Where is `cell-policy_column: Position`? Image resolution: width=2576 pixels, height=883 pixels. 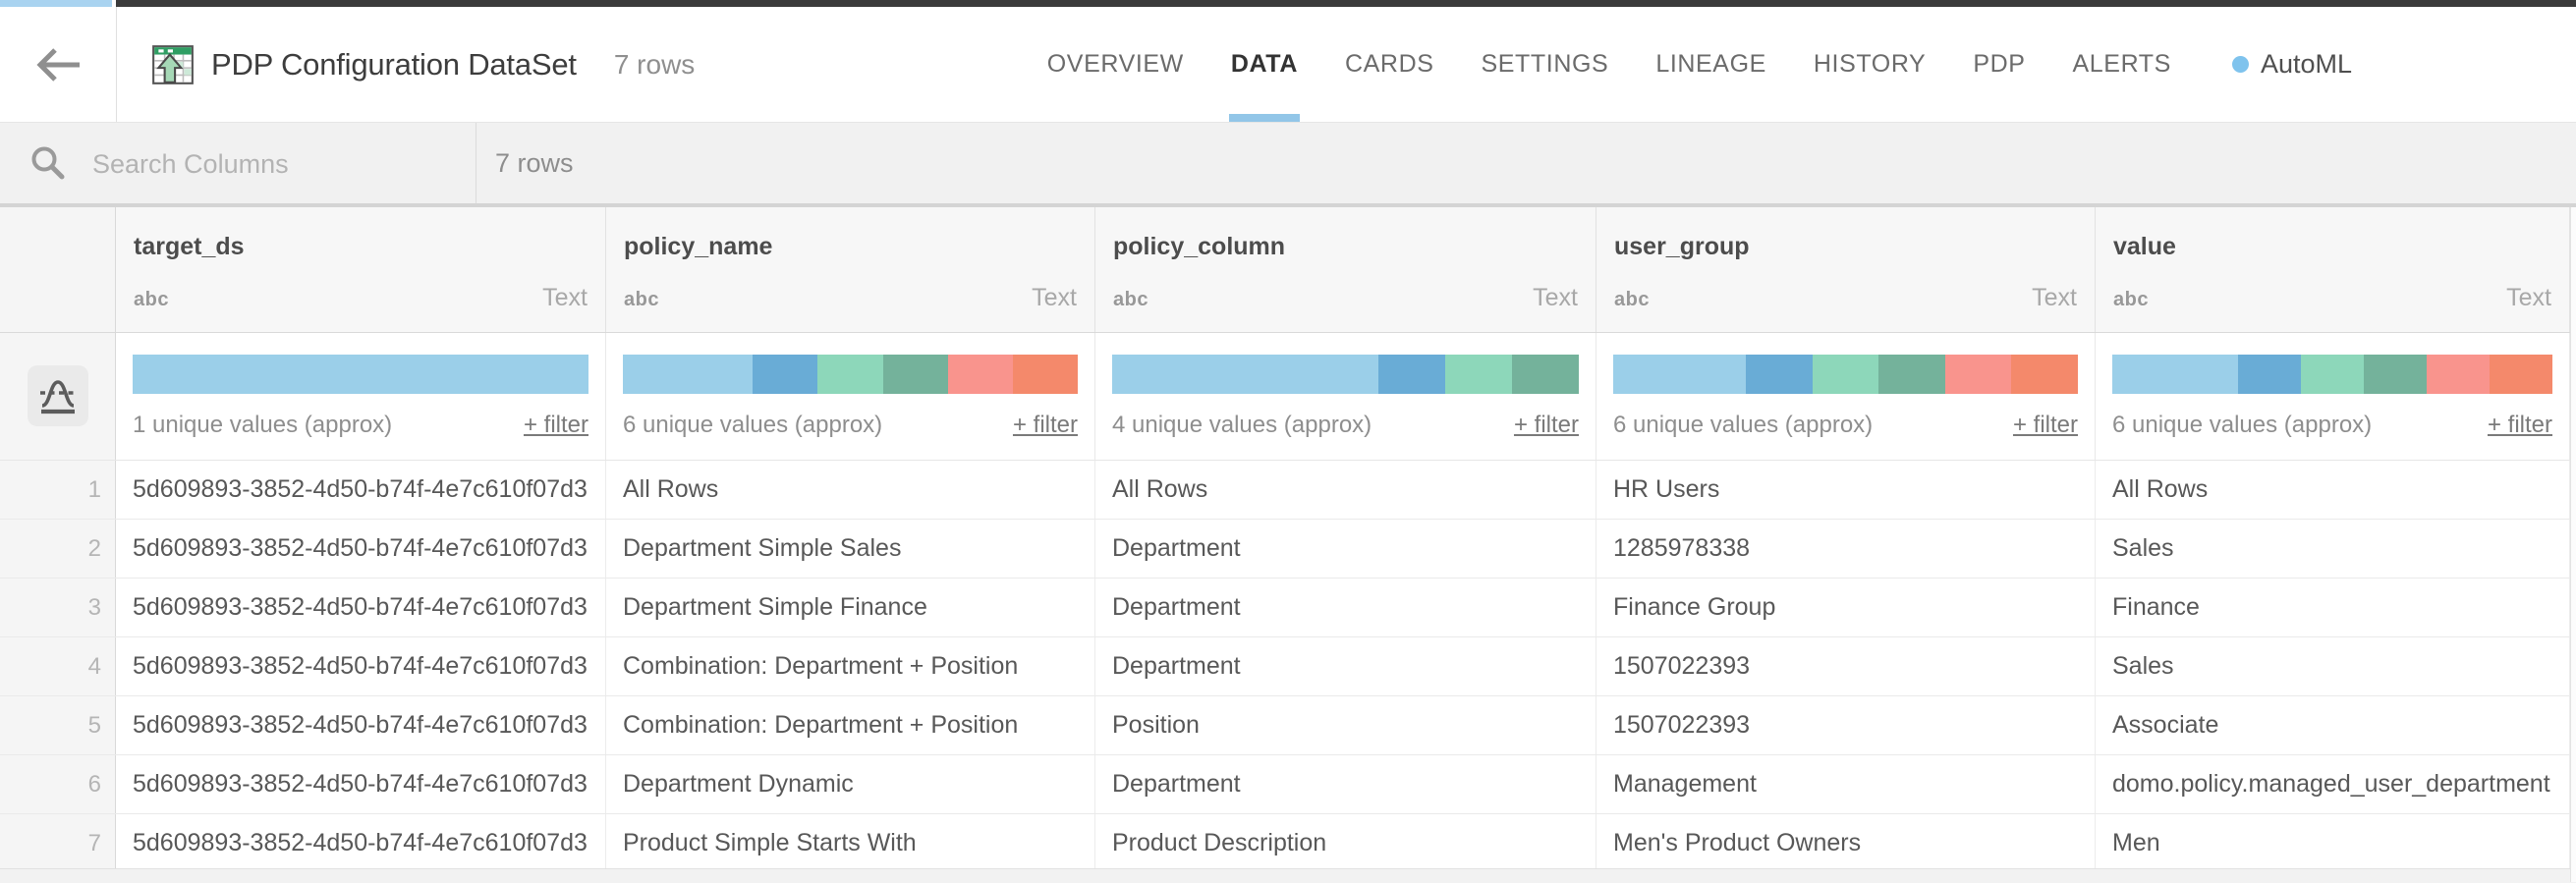 cell-policy_column: Position is located at coordinates (1345, 725).